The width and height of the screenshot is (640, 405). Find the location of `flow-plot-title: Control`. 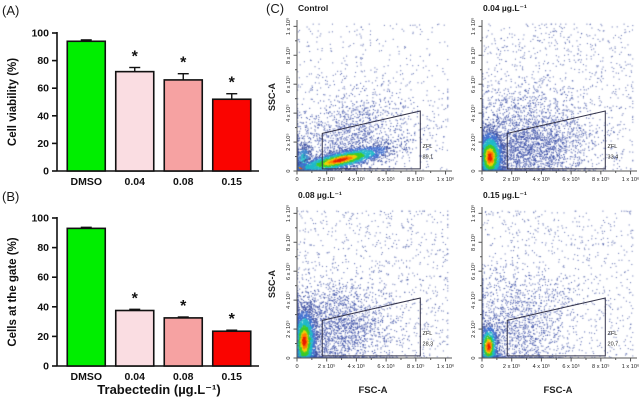

flow-plot-title: Control is located at coordinates (313, 8).